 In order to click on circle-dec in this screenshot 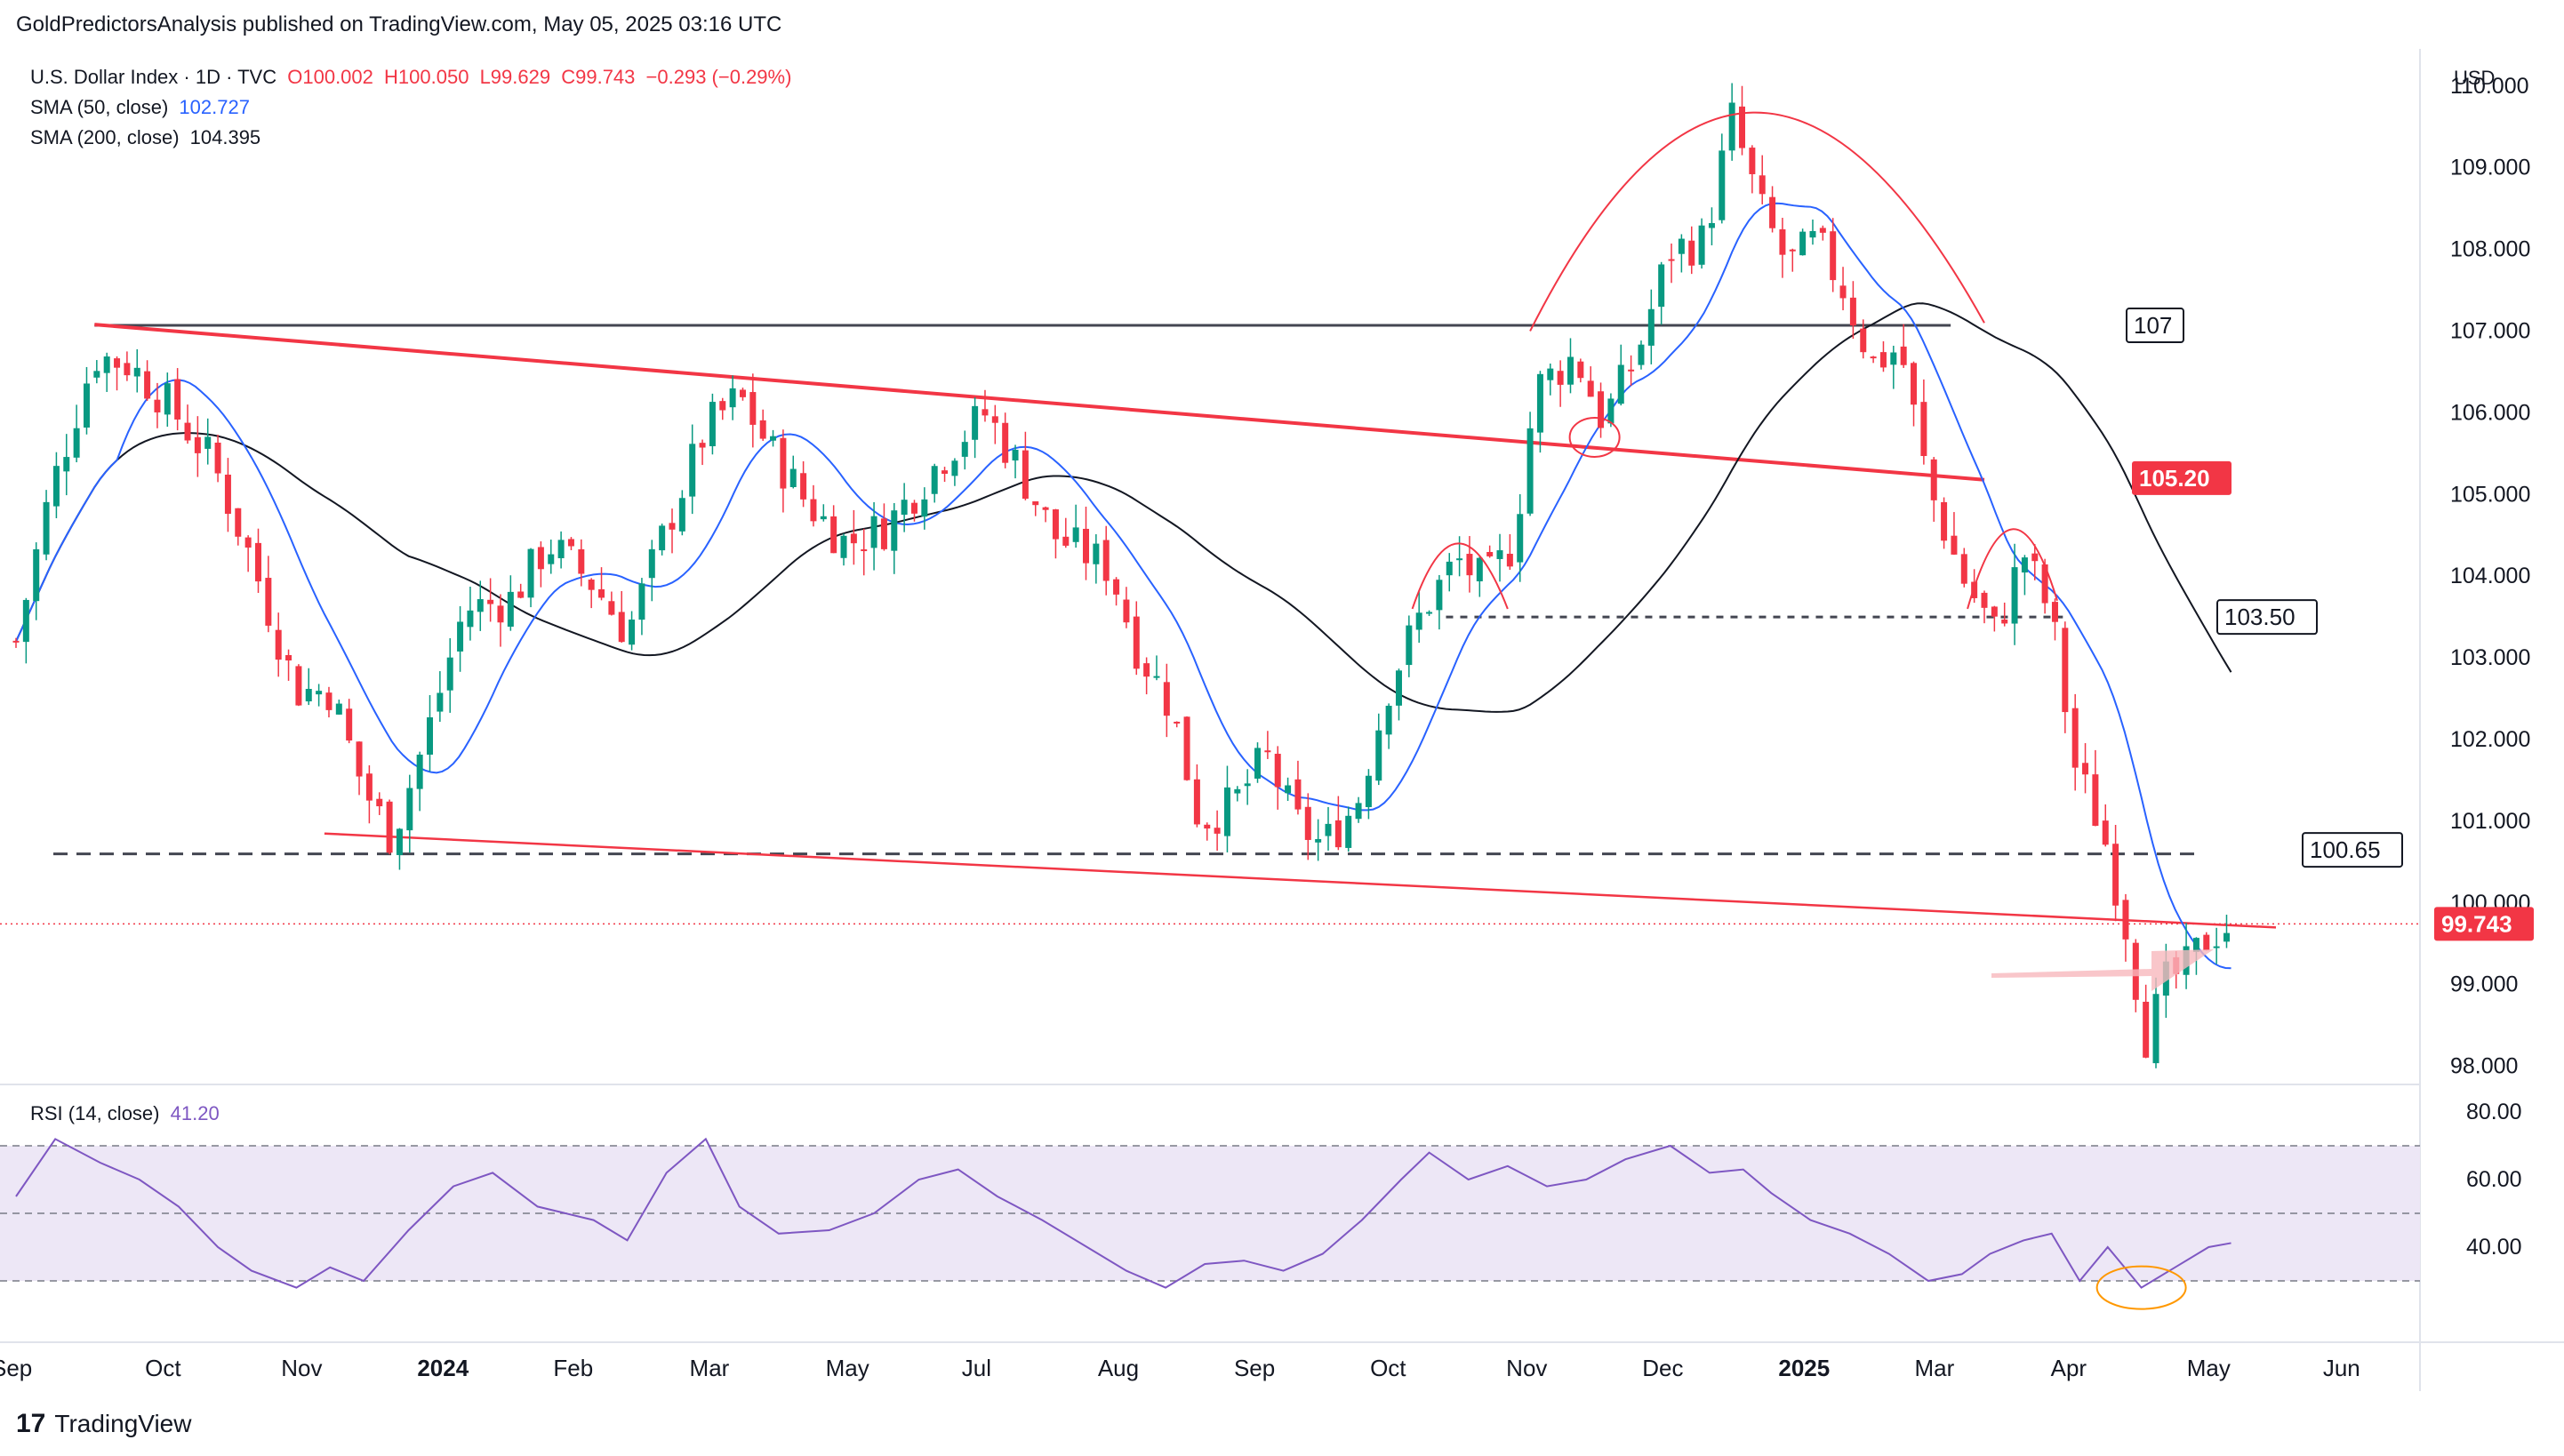, I will do `click(1594, 437)`.